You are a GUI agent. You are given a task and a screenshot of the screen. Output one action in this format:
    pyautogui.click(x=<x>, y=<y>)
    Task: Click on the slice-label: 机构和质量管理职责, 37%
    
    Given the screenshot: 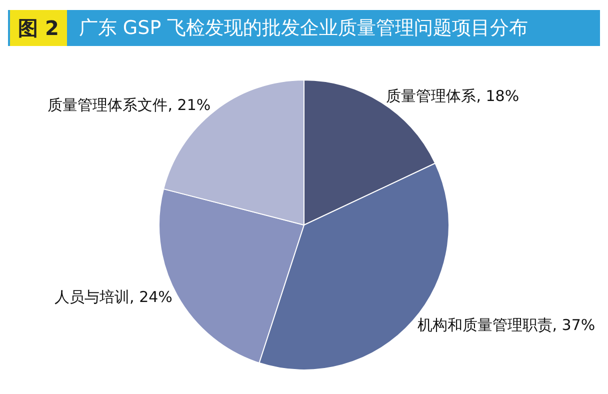 What is the action you would take?
    pyautogui.click(x=506, y=325)
    